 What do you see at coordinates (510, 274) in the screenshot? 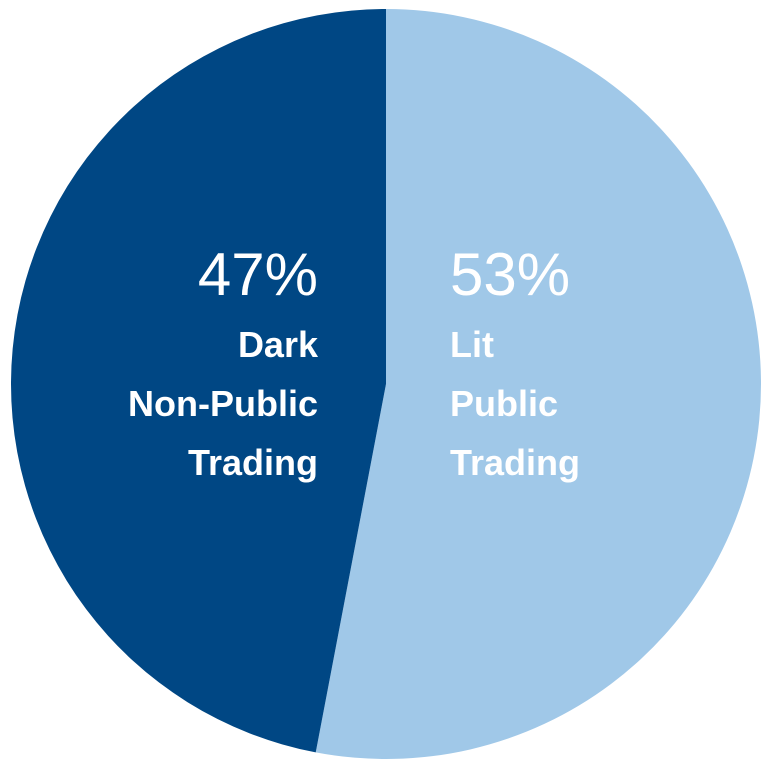
I see `value-label: 53%` at bounding box center [510, 274].